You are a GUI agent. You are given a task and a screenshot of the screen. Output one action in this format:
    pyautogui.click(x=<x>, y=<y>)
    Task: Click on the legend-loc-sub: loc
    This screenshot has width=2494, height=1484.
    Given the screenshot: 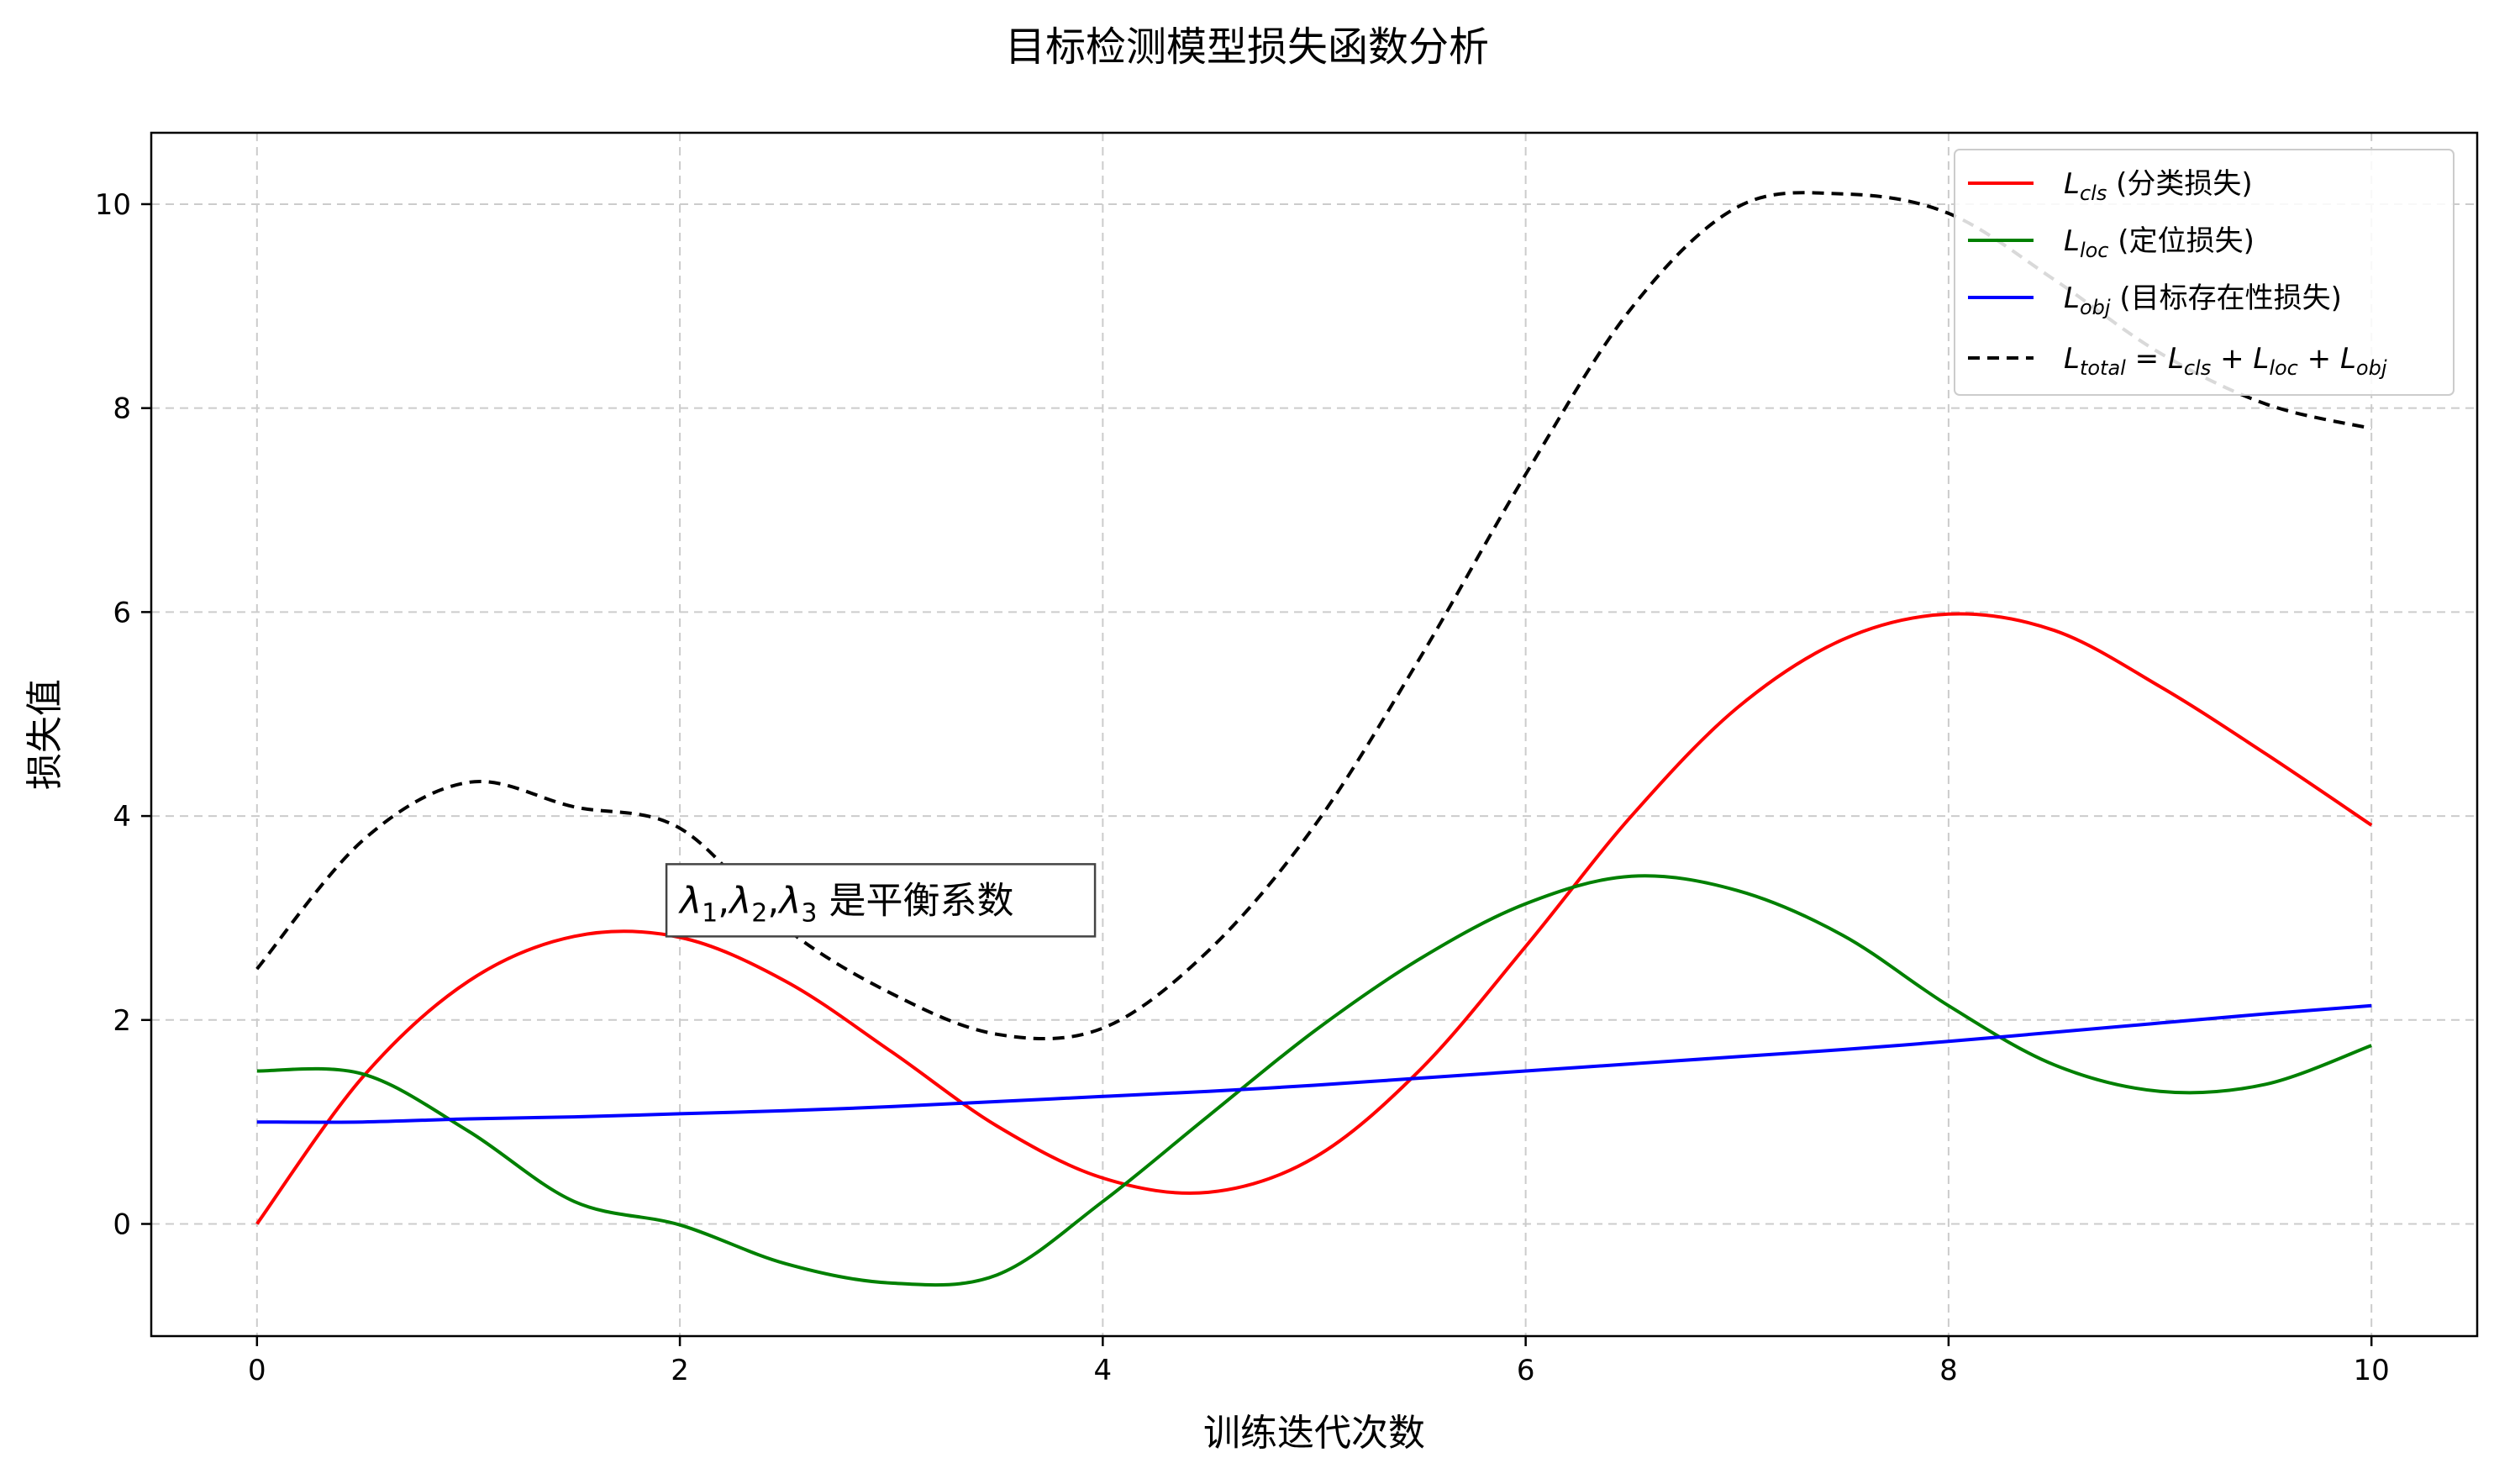 What is the action you would take?
    pyautogui.click(x=2094, y=251)
    